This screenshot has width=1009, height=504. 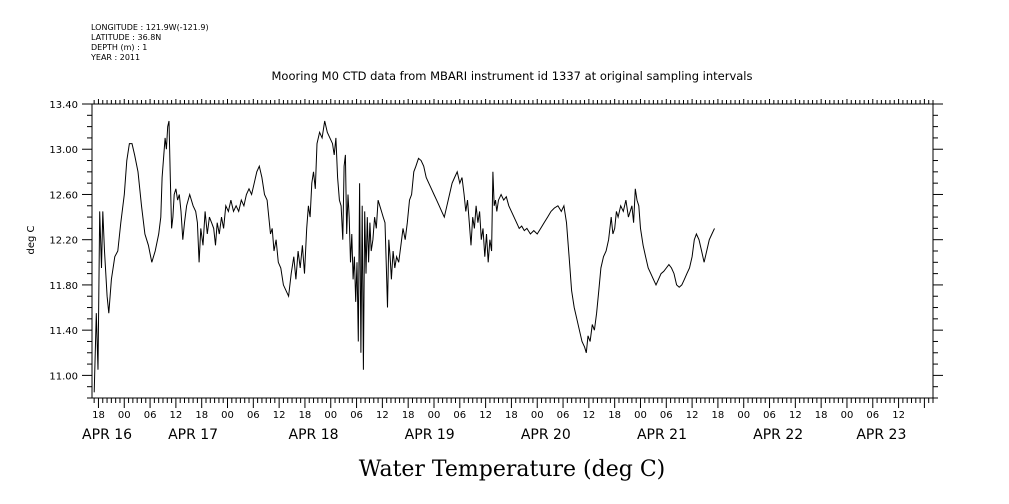 I want to click on y-tick-label: 13.00, so click(x=63, y=150).